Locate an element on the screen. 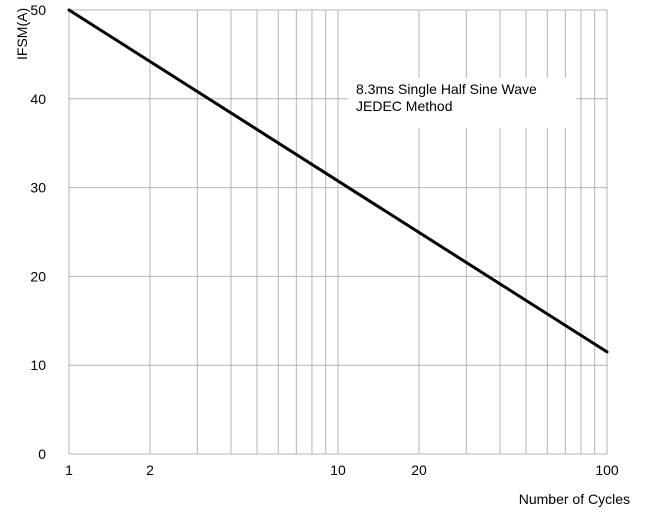 The height and width of the screenshot is (514, 648). annotation-line-1: 8.3ms Single Half Sine Wave is located at coordinates (446, 89).